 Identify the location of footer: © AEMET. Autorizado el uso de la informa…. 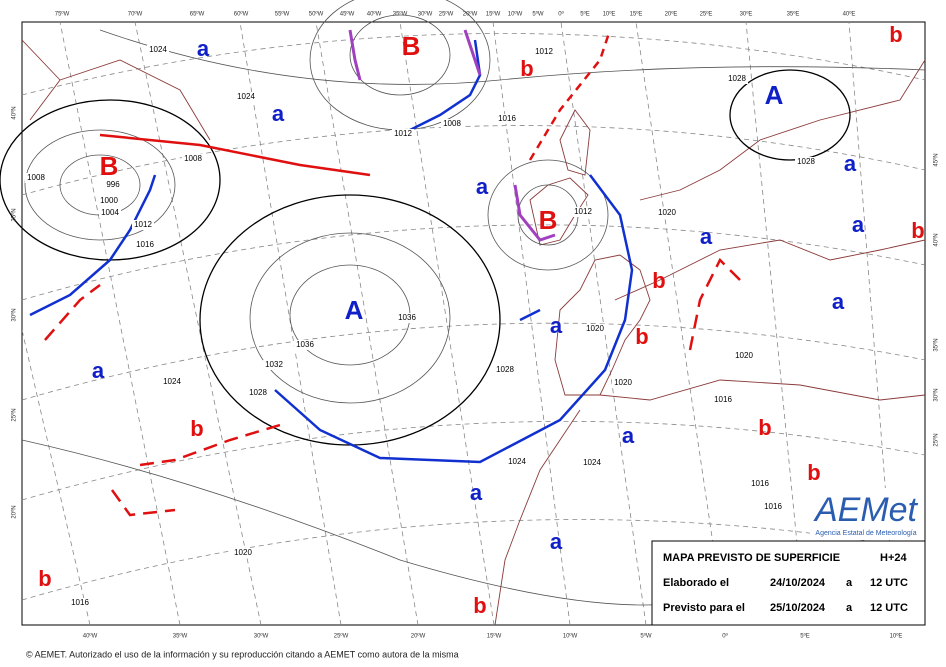
(242, 654).